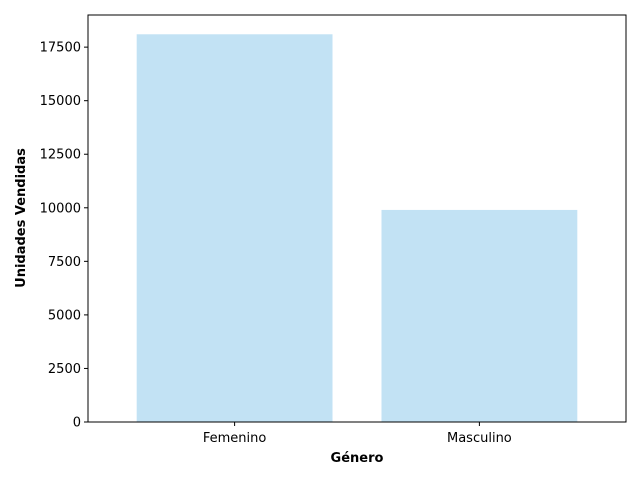  What do you see at coordinates (357, 458) in the screenshot?
I see `x-axis-label: Género` at bounding box center [357, 458].